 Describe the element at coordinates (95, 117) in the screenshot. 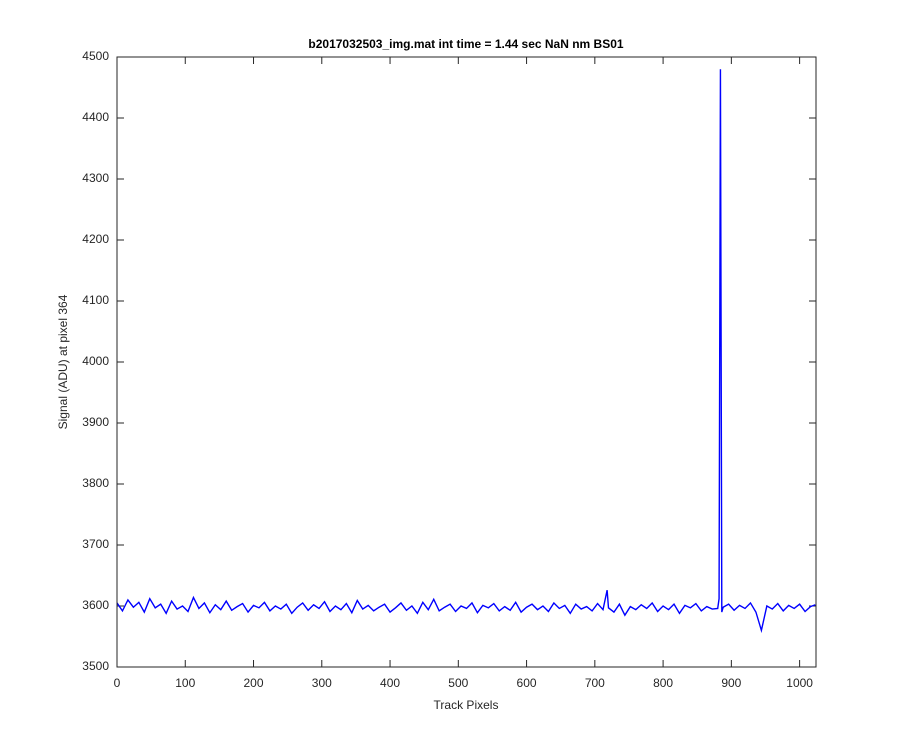

I see `y-tick-label: 4400` at that location.